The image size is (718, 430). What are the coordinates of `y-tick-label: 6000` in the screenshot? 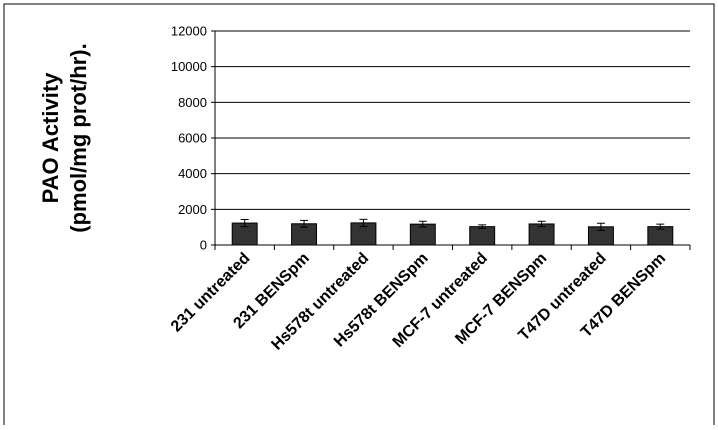 It's located at (192, 138).